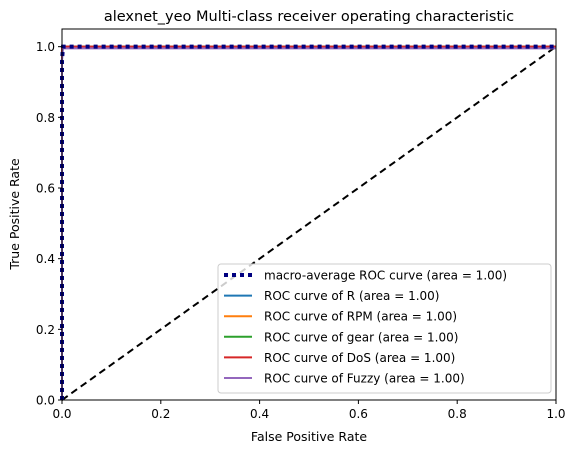  I want to click on x-tick-label: 0.0, so click(61, 414).